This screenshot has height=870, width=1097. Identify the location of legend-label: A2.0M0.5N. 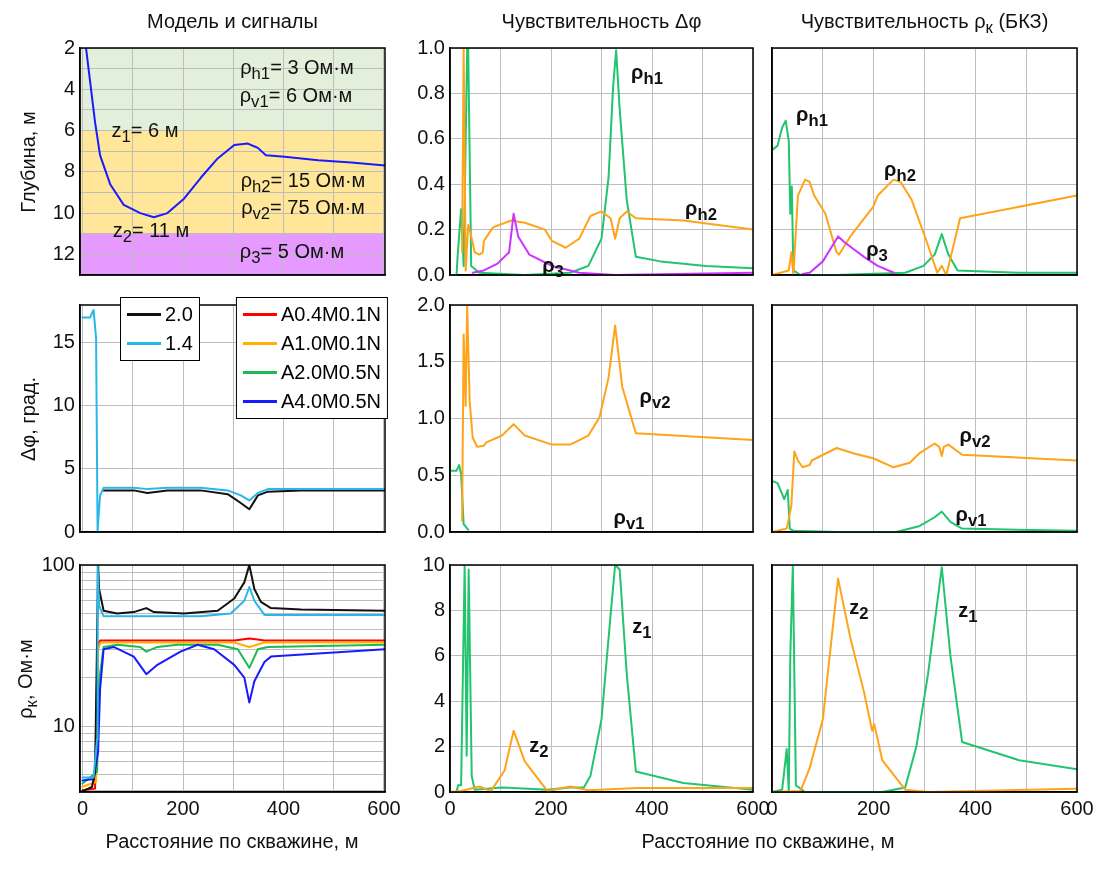
(330, 372).